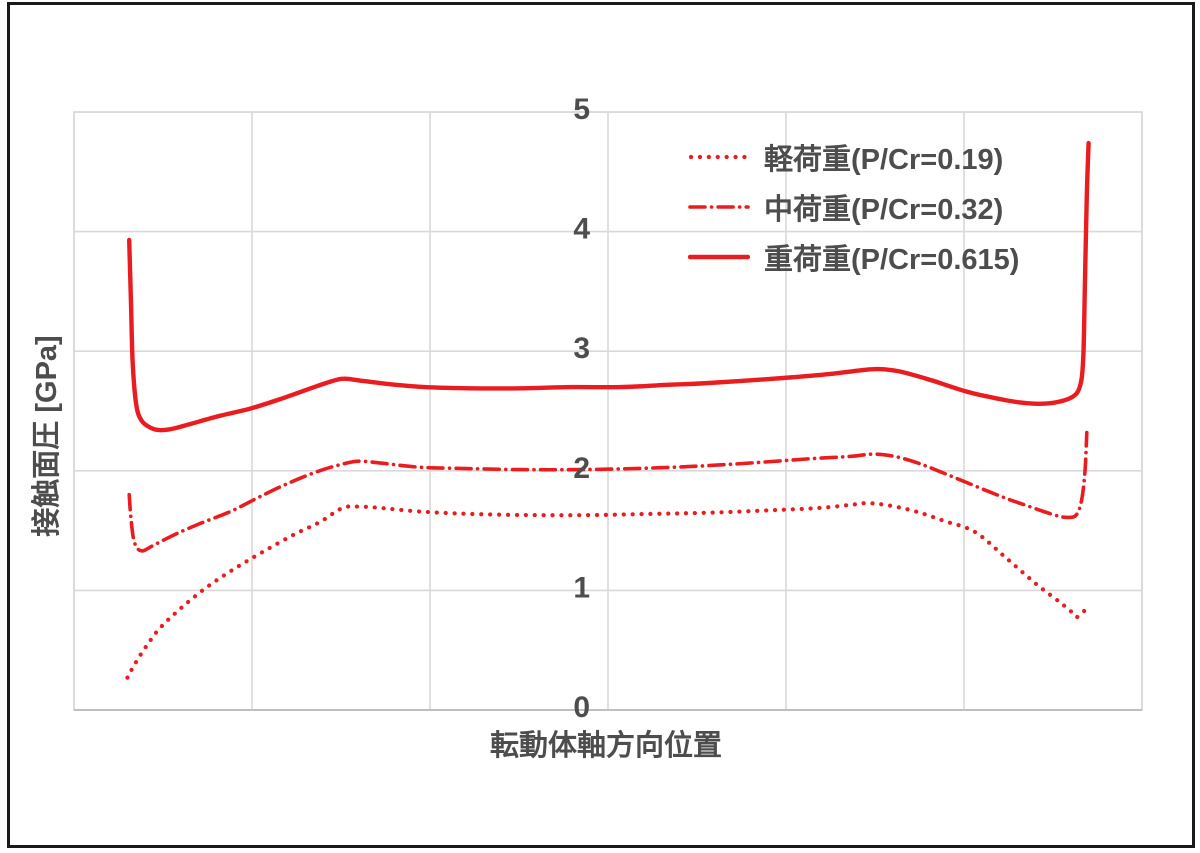 This screenshot has width=1200, height=853. I want to click on y-tick-label: 4, so click(581, 229).